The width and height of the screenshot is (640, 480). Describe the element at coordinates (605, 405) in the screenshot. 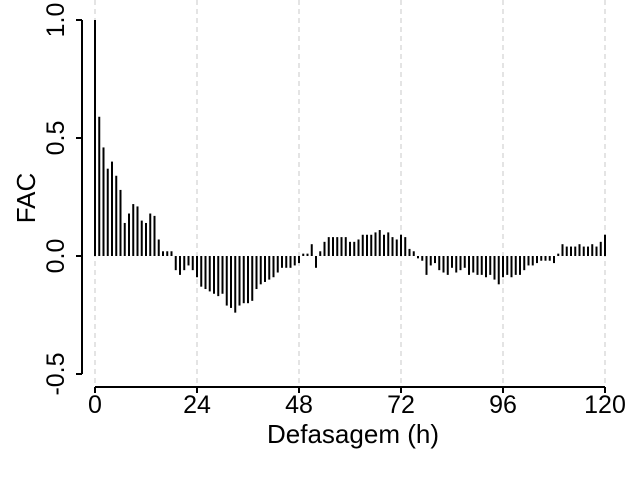

I see `x-tick-label-120: 120` at that location.